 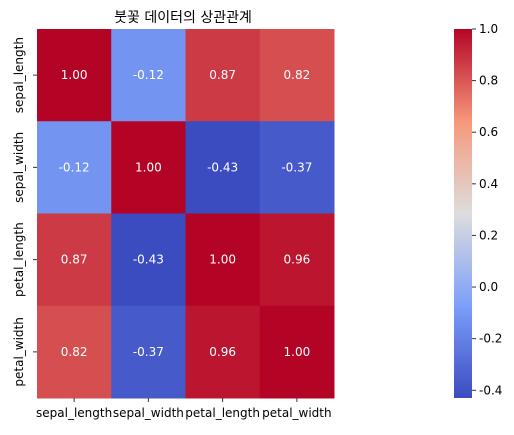 What do you see at coordinates (74, 413) in the screenshot?
I see `x-tick-label: sepal_length` at bounding box center [74, 413].